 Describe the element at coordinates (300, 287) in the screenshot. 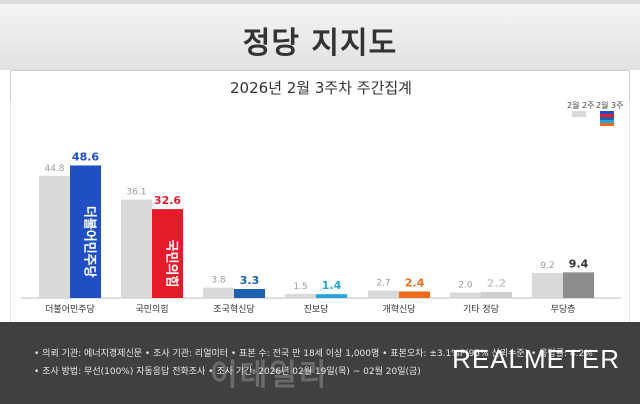

I see `value-label-prev: 1.5` at that location.